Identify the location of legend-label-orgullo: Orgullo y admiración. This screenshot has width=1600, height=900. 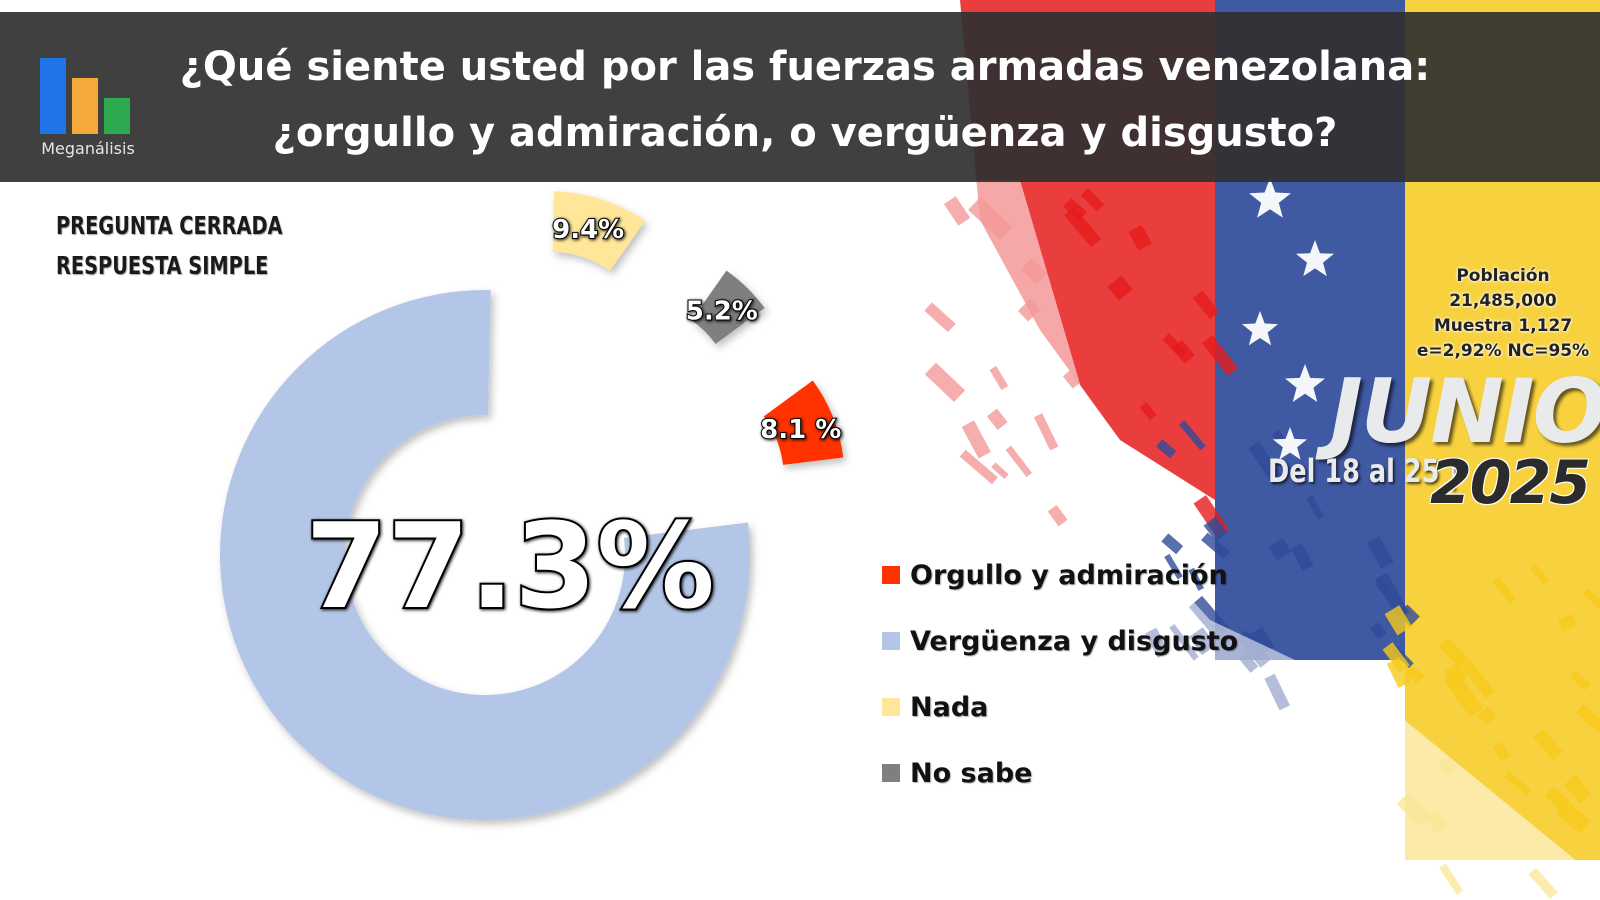
(1069, 575).